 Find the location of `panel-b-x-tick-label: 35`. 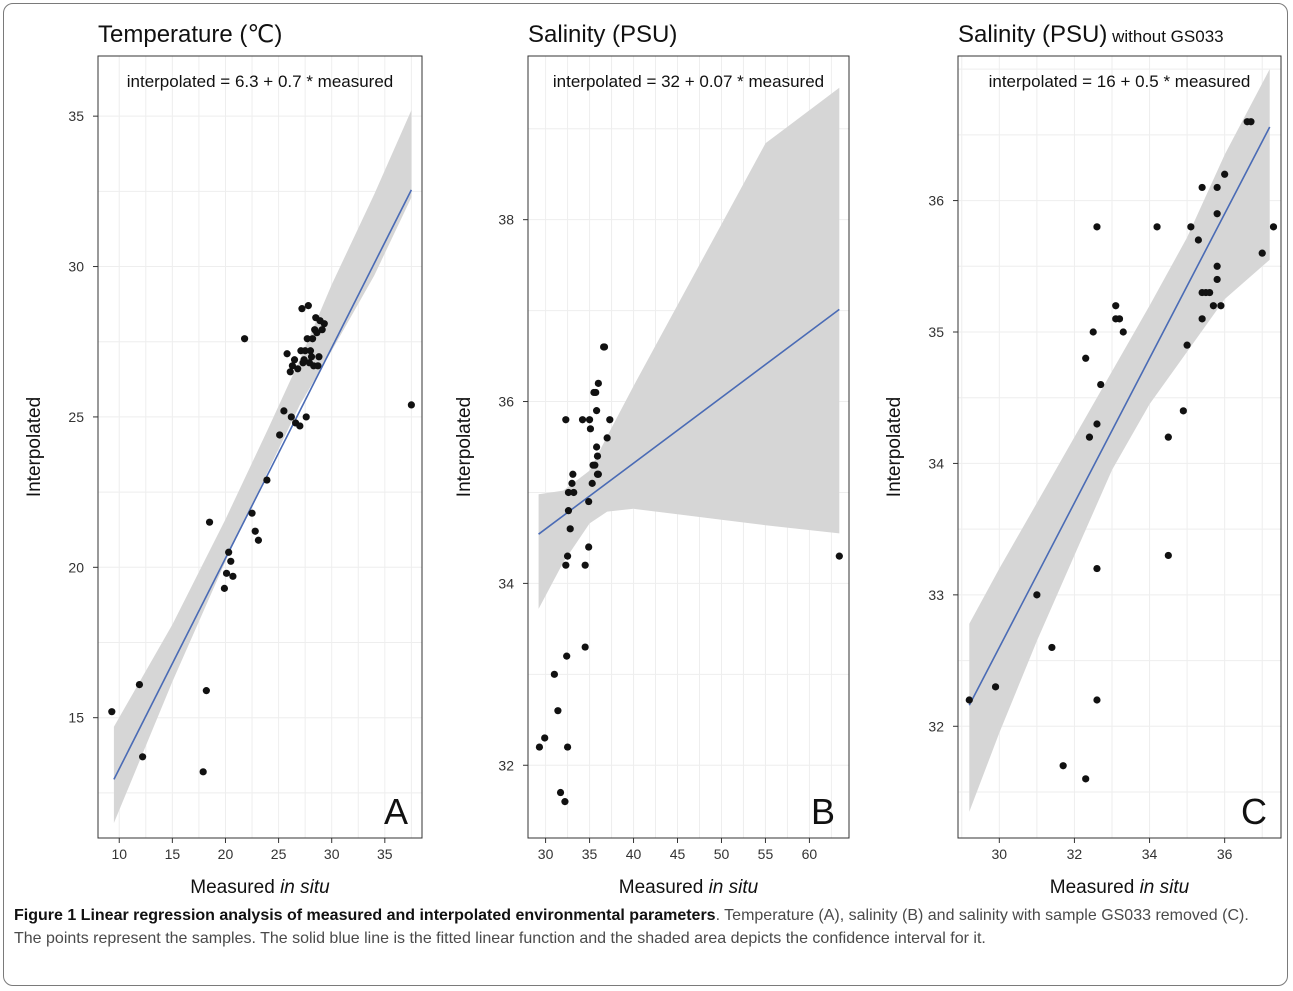

panel-b-x-tick-label: 35 is located at coordinates (590, 854).